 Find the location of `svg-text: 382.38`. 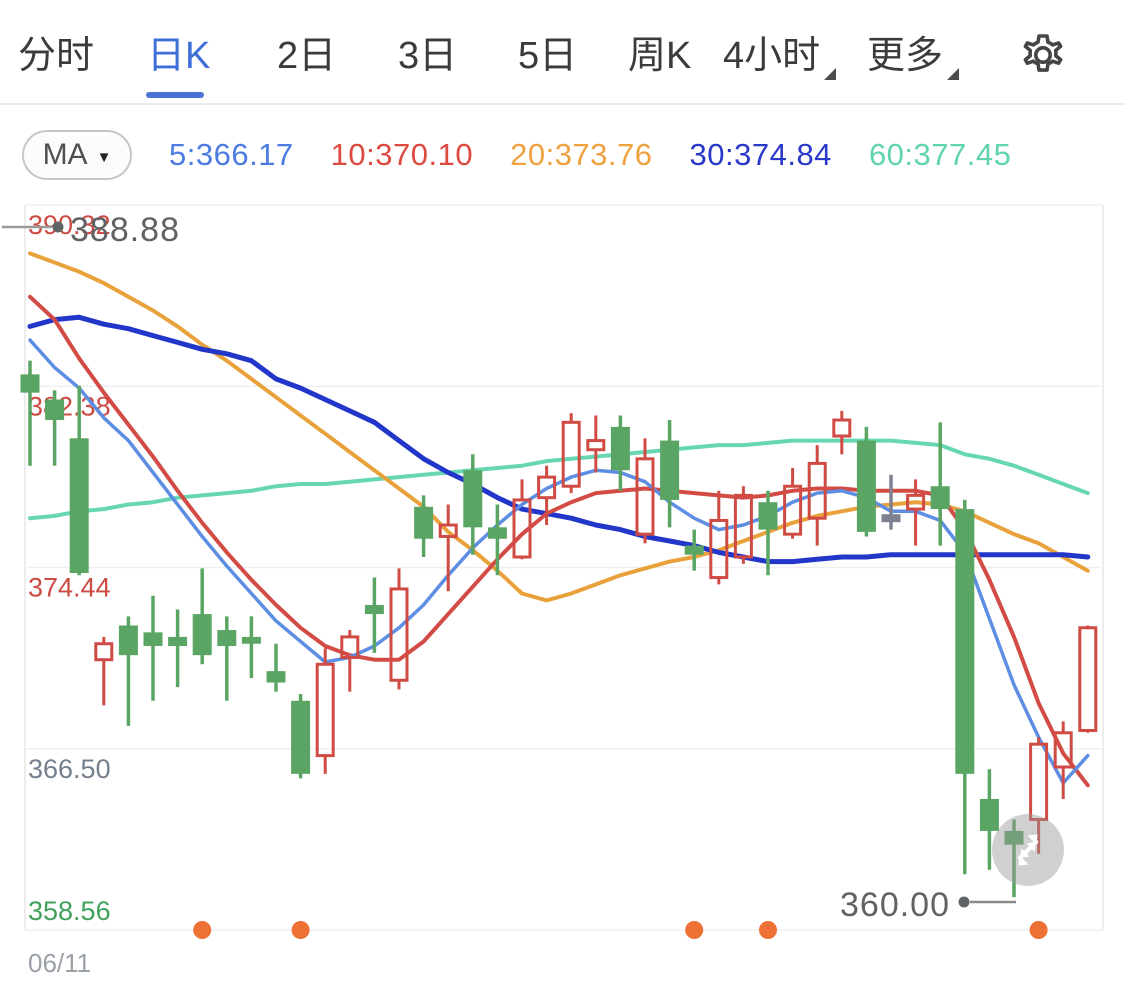

svg-text: 382.38 is located at coordinates (69, 406).